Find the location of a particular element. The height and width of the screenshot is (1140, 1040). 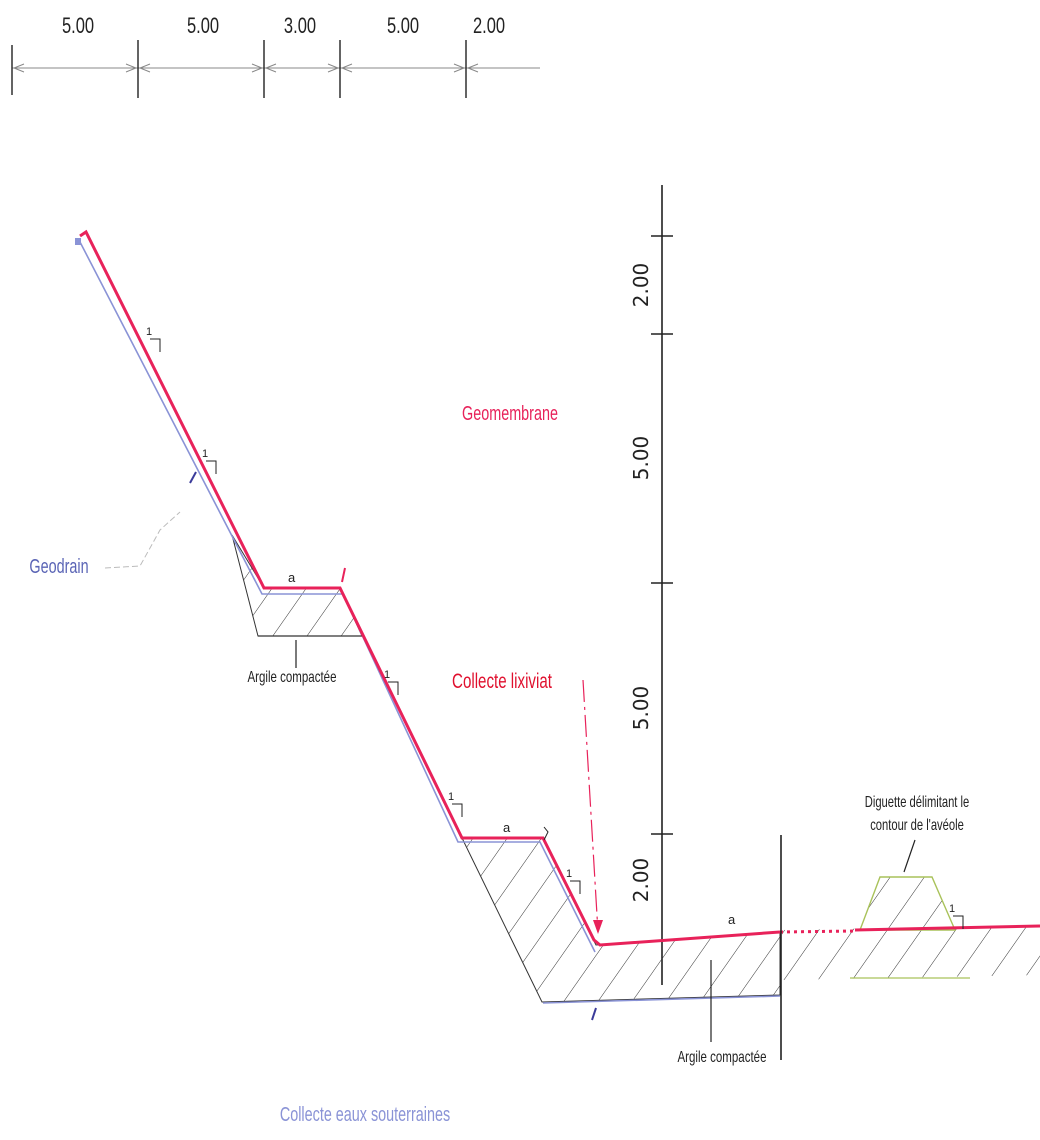

collecte-eaux-label: Collecte eaux souterraines is located at coordinates (365, 1114).